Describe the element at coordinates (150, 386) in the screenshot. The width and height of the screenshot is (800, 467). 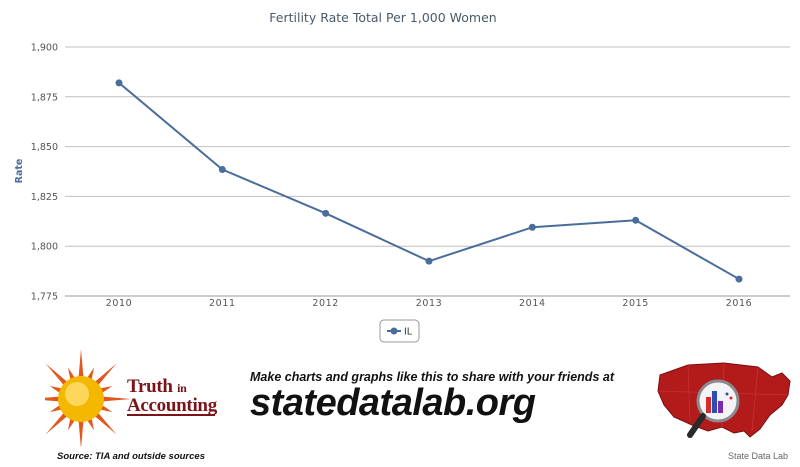
I see `tia-word-truth: Truth` at that location.